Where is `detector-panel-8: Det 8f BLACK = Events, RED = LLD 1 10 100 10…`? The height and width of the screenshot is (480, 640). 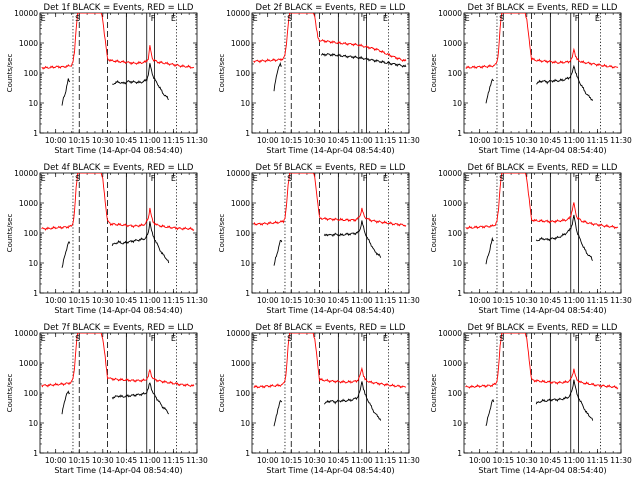 detector-panel-8: Det 8f BLACK = Events, RED = LLD 1 10 100 10… is located at coordinates (319, 399).